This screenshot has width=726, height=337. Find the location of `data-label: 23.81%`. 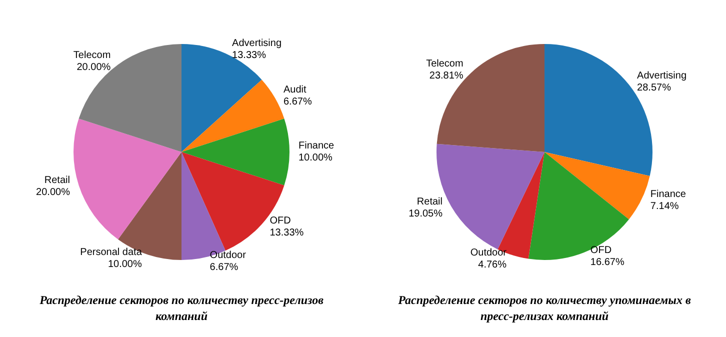

data-label: 23.81% is located at coordinates (446, 76).